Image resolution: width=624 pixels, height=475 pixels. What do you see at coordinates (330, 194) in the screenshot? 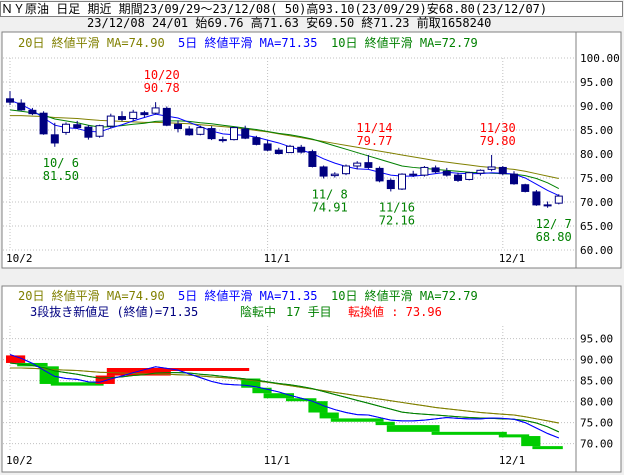
I see `annotation-date: 11/ 8` at bounding box center [330, 194].